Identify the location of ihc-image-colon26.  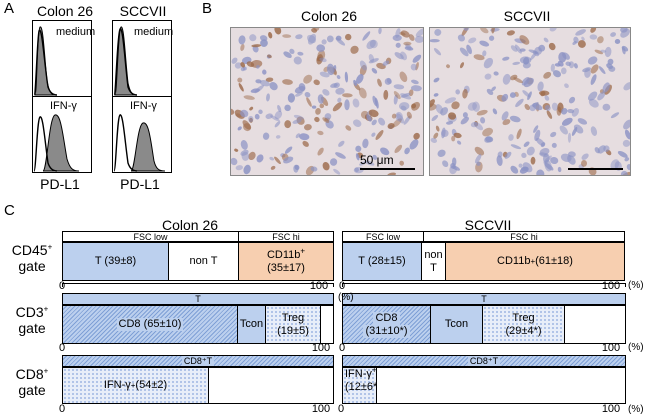
(326, 101).